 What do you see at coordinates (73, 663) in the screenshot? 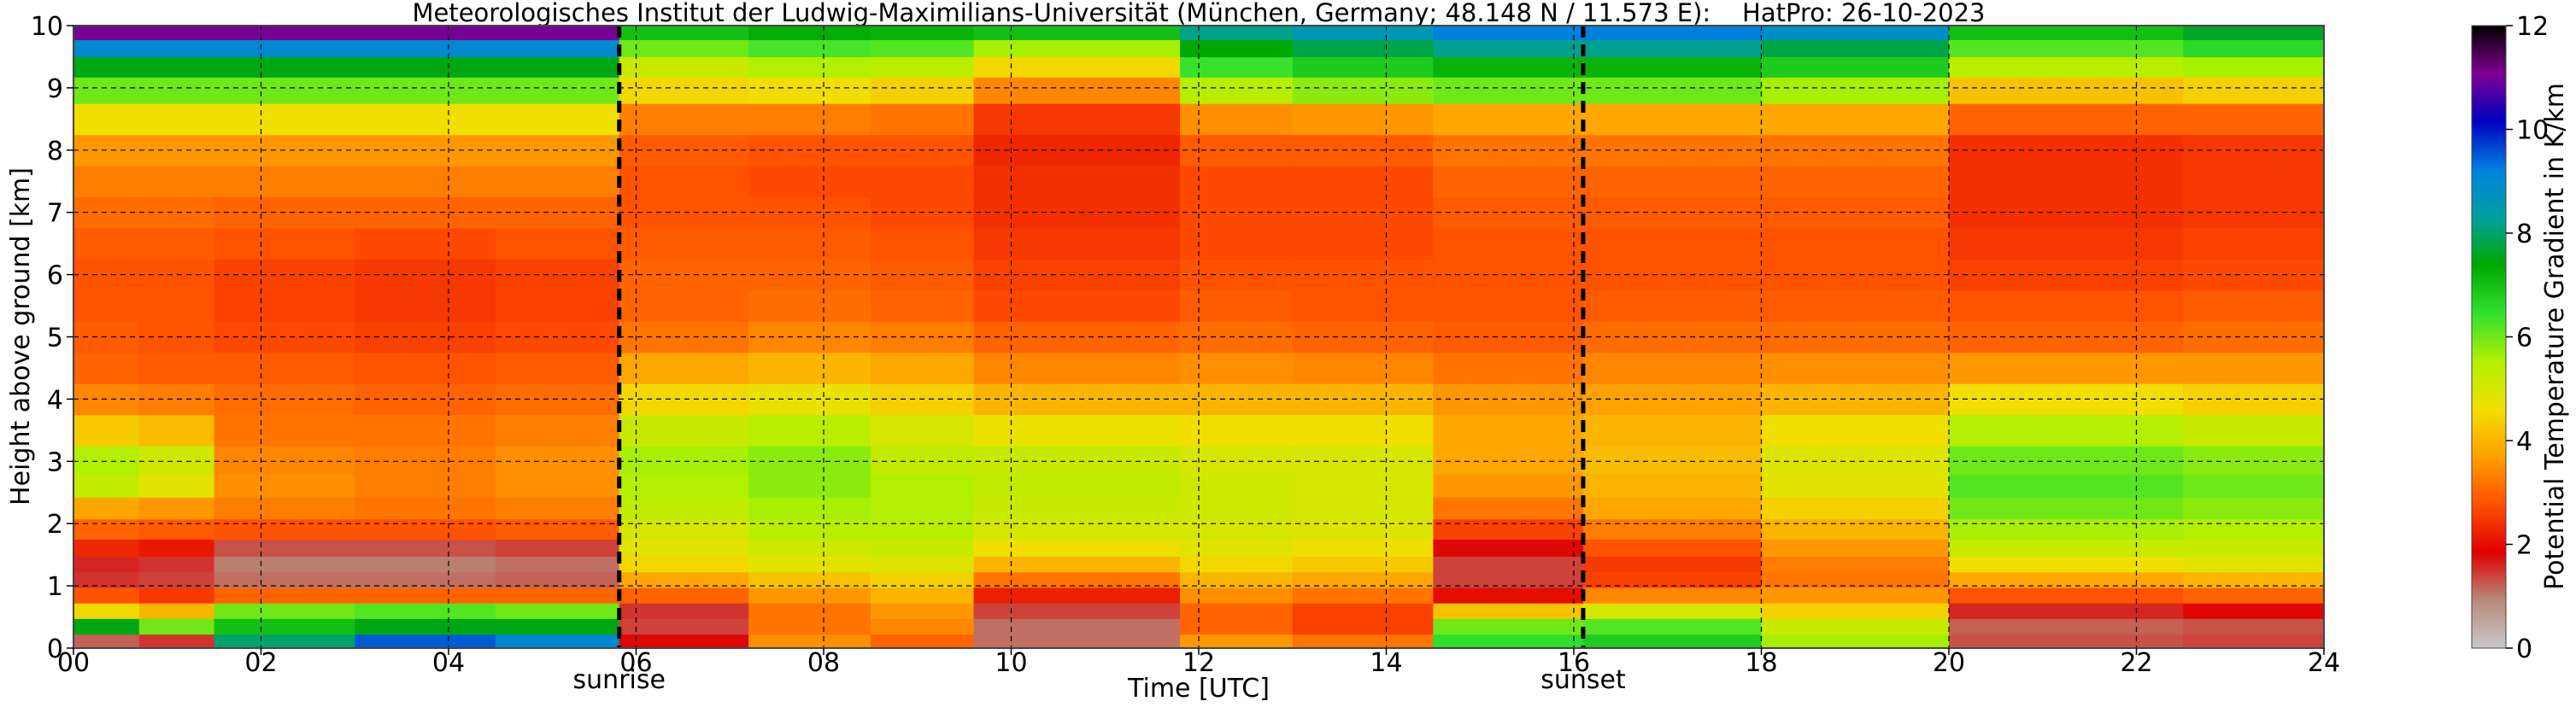
I see `x-tick-label: 00` at bounding box center [73, 663].